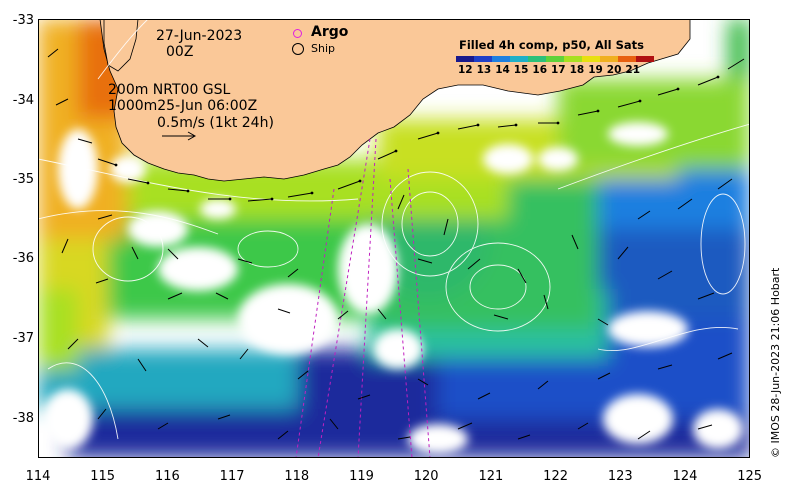 This screenshot has width=791, height=492. I want to click on info-line-1: 200m NRT00 GSL, so click(169, 90).